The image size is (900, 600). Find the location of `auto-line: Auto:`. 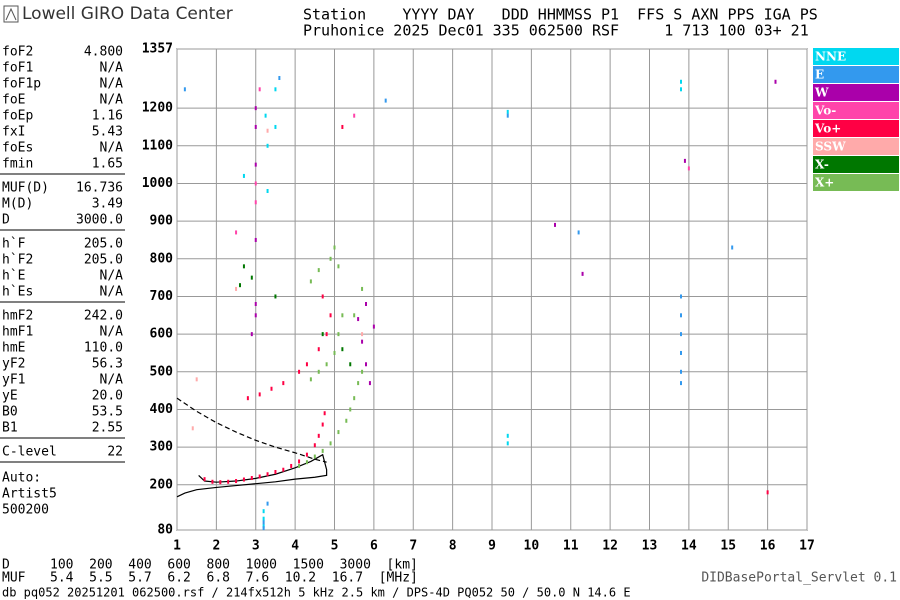

auto-line: Auto: is located at coordinates (21, 478).